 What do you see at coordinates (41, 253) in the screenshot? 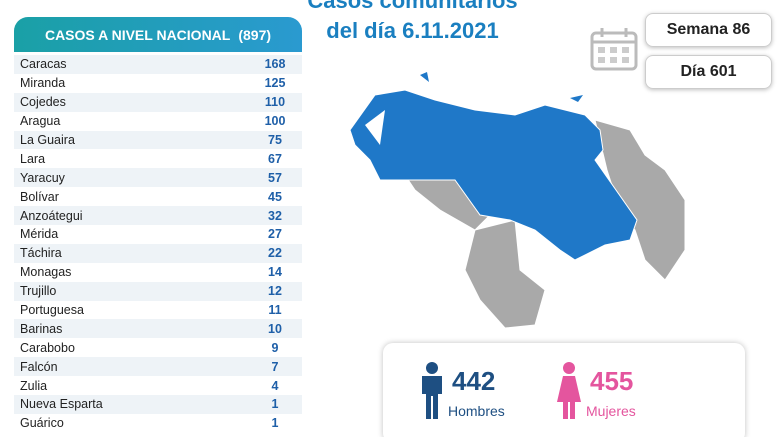
I see `state-name: Táchira` at bounding box center [41, 253].